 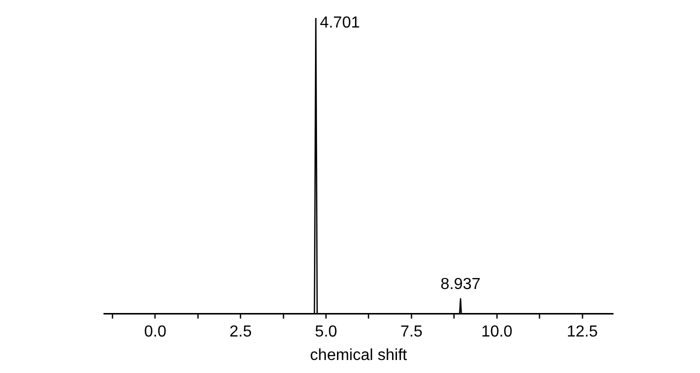 What do you see at coordinates (411, 332) in the screenshot?
I see `x-tick-label: 7.5` at bounding box center [411, 332].